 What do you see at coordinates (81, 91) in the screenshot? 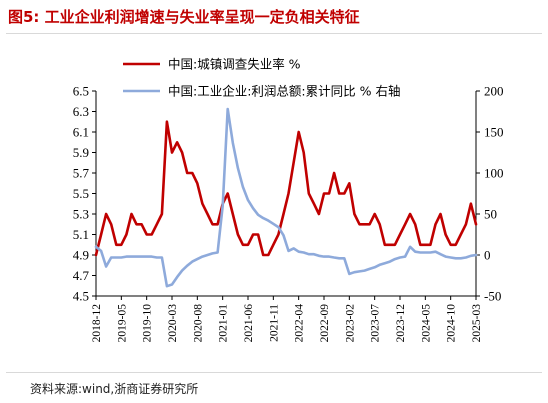
I see `left-tick-label: 6.5` at bounding box center [81, 91].